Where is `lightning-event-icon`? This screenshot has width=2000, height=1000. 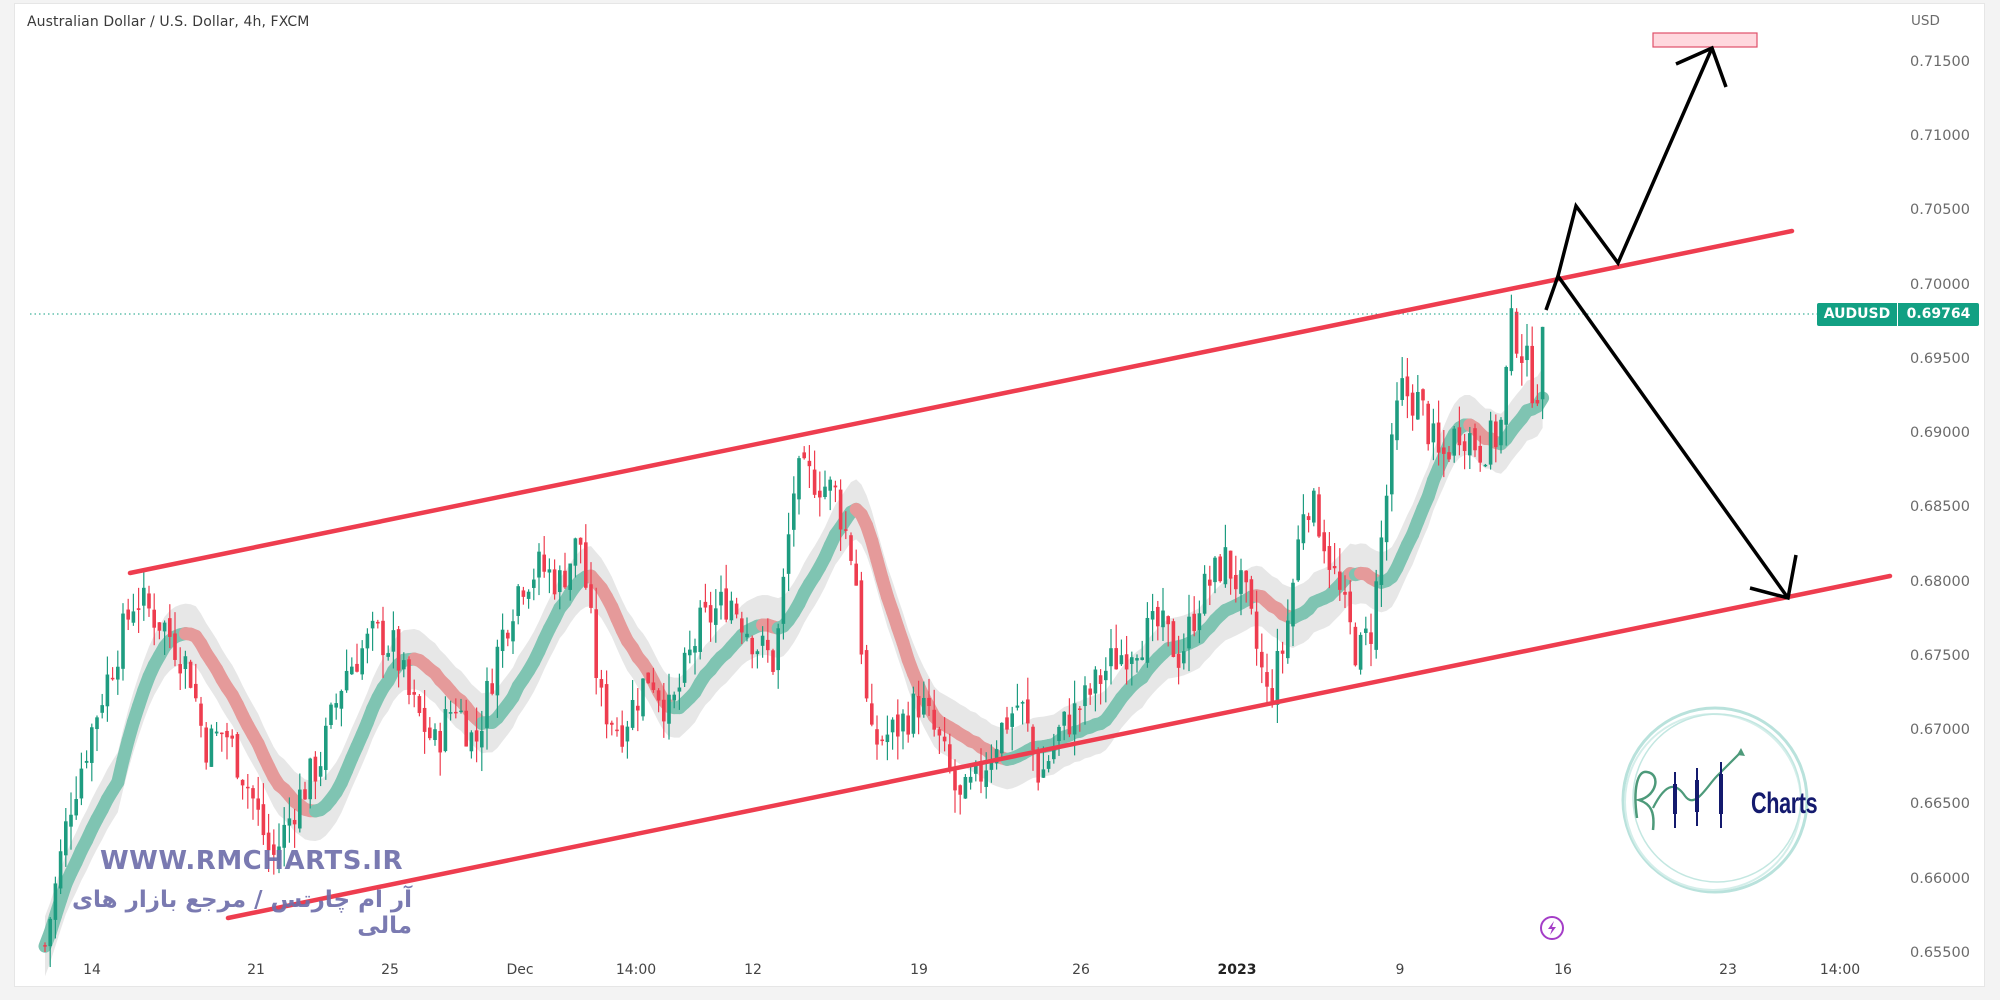 lightning-event-icon is located at coordinates (1552, 928).